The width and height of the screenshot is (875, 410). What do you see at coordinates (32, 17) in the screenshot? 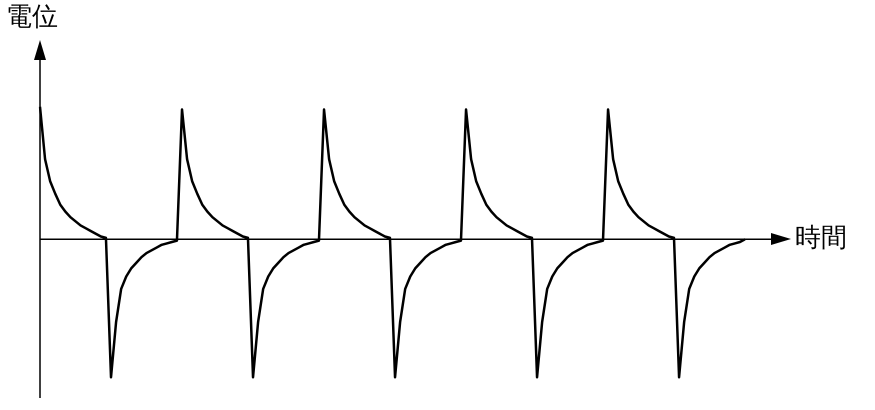
I see `y-axis-title: 電位` at bounding box center [32, 17].